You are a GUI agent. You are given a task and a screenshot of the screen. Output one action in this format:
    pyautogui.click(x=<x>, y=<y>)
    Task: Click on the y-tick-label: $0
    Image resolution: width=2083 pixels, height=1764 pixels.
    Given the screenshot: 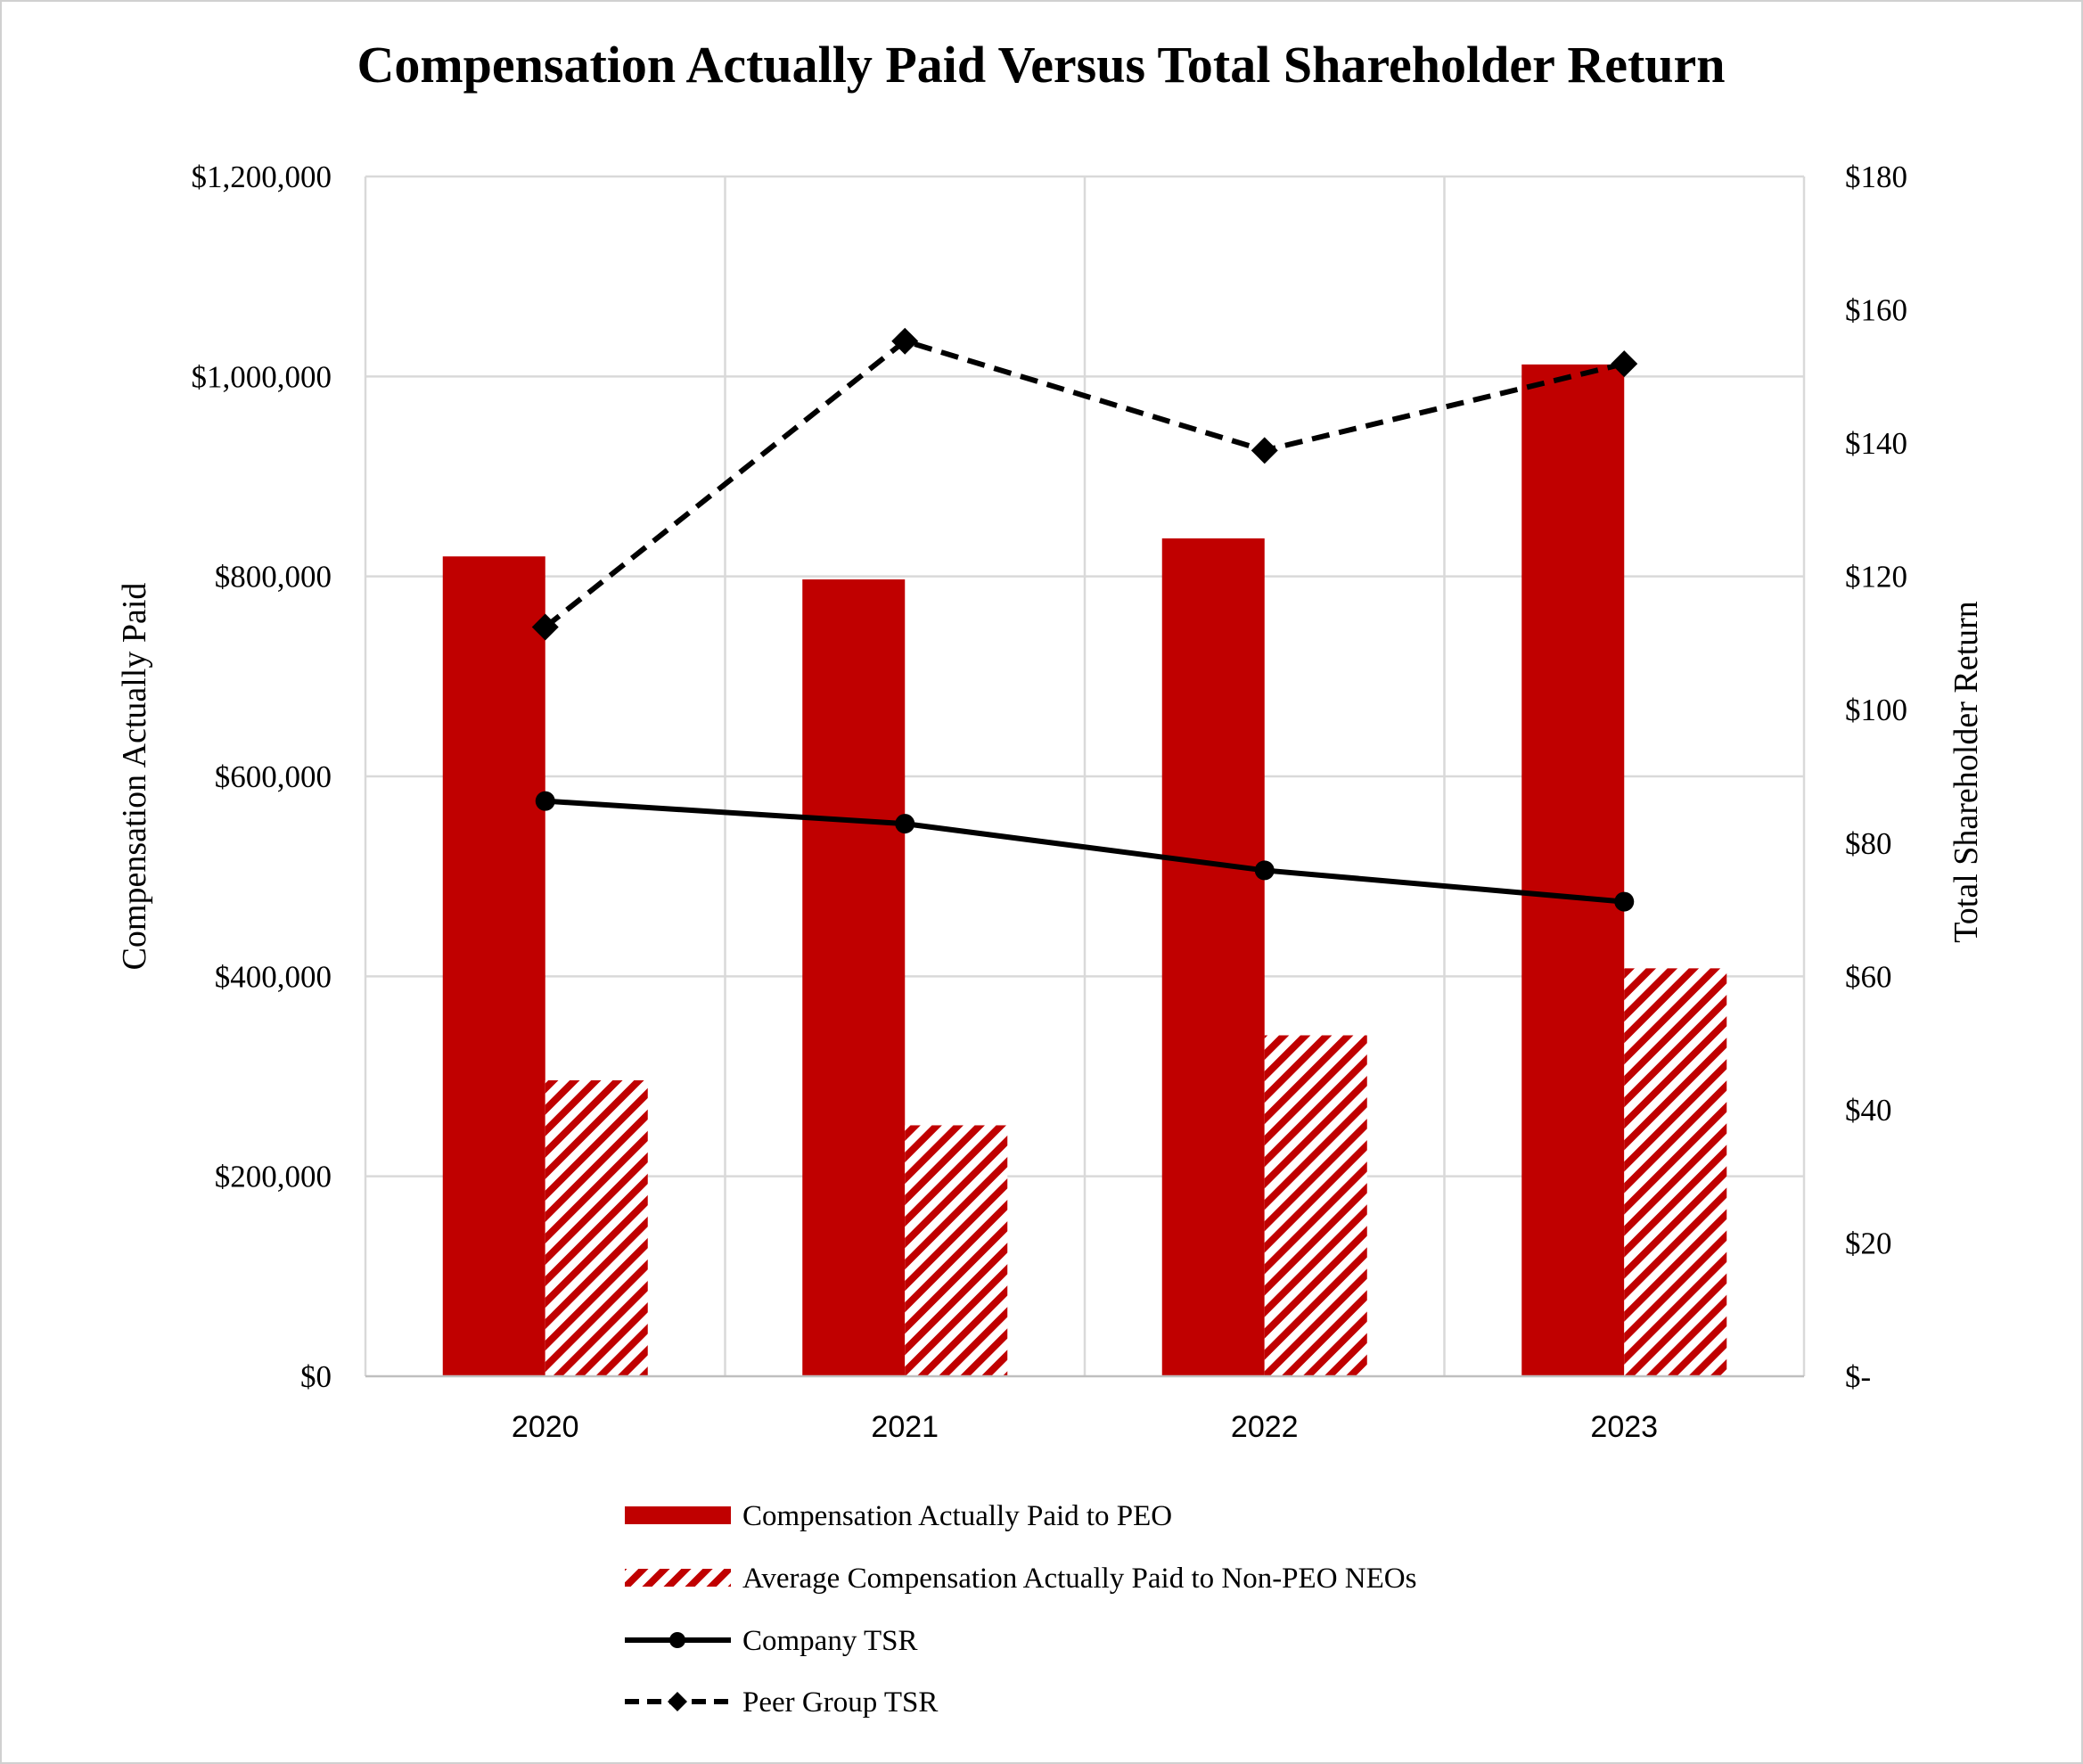 What is the action you would take?
    pyautogui.click(x=316, y=1376)
    